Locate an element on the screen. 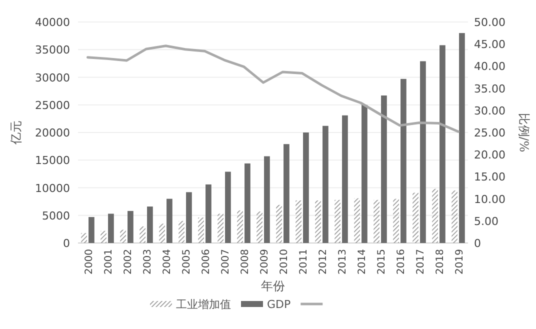 The image size is (536, 329). y2-tick-label: 40.00 is located at coordinates (490, 67).